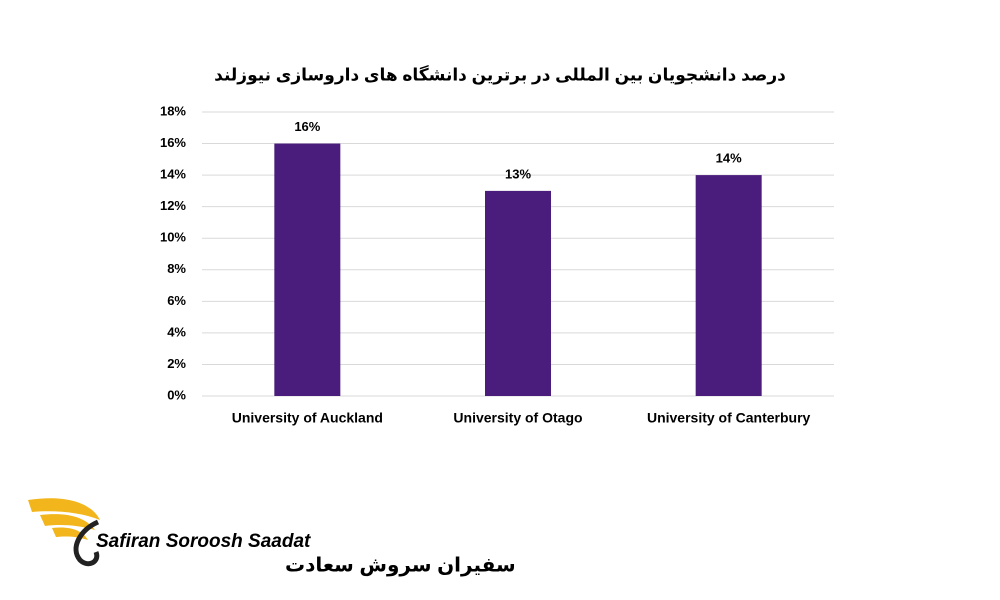 The width and height of the screenshot is (1000, 600). I want to click on y-tick-label: 16%, so click(173, 142).